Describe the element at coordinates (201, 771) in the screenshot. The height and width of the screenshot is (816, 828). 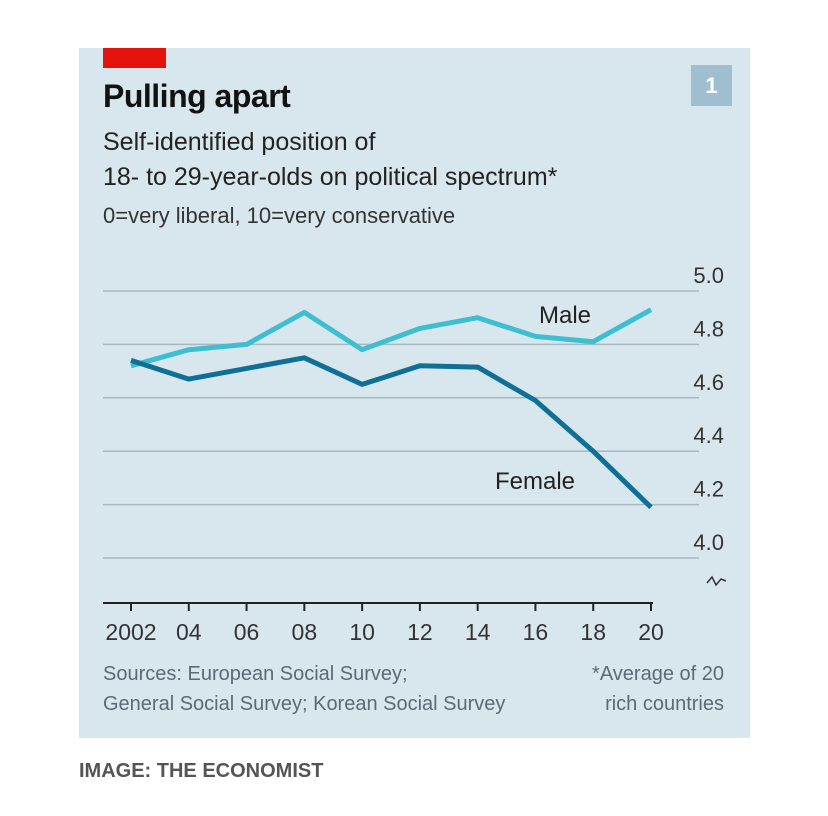
I see `image-credit: IMAGE: THE ECONOMIST` at that location.